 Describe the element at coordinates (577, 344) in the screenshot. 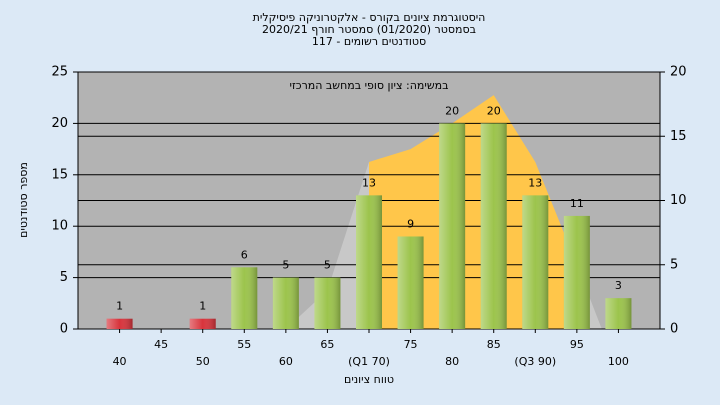

I see `x-tick-label: 95` at that location.